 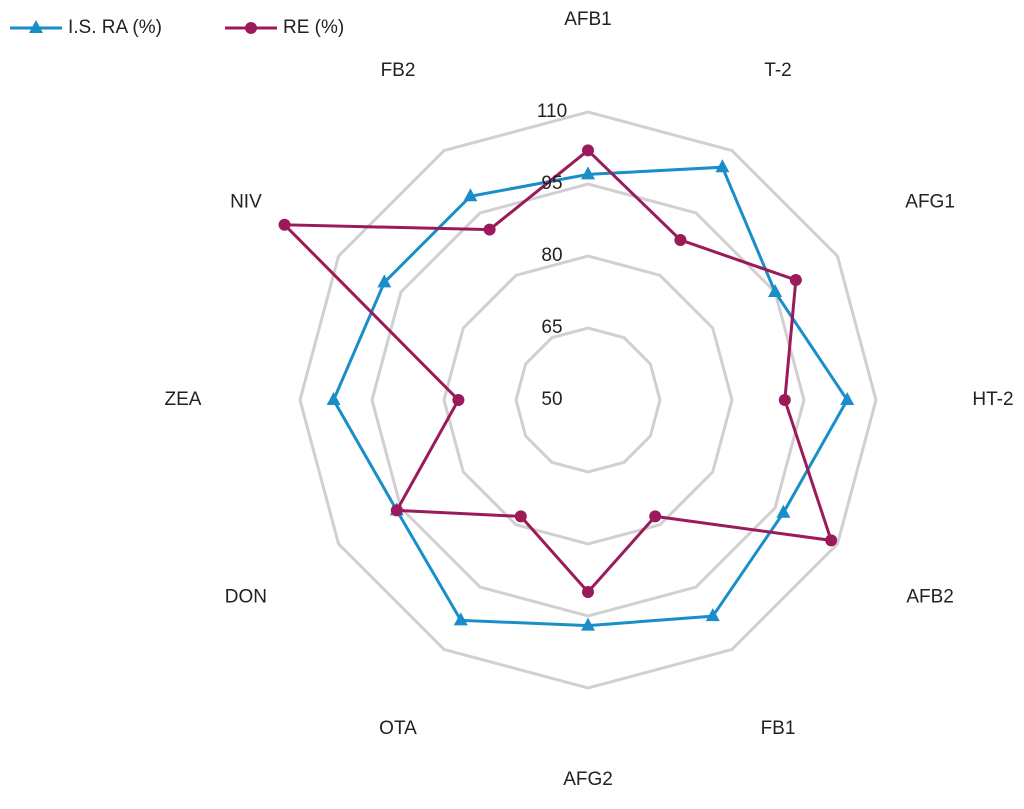 What do you see at coordinates (588, 779) in the screenshot?
I see `category-label: AFG2` at bounding box center [588, 779].